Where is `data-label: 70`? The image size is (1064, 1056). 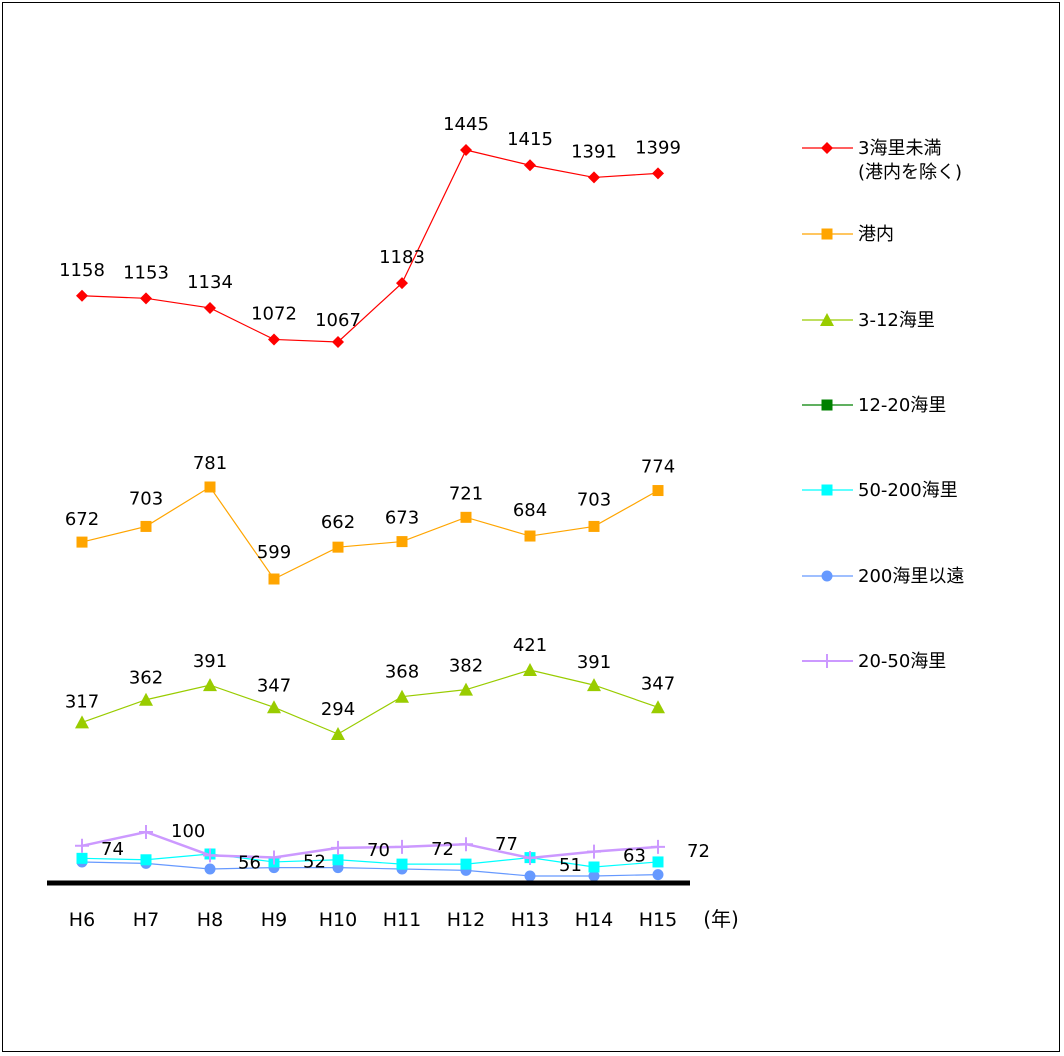
data-label: 70 is located at coordinates (378, 850).